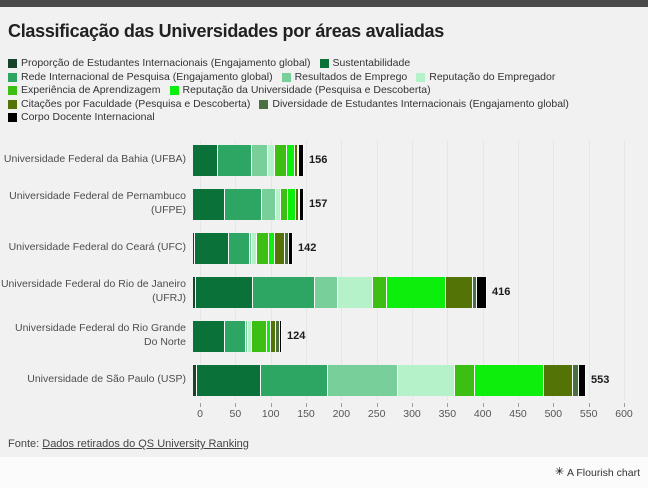  What do you see at coordinates (371, 63) in the screenshot?
I see `legend-item-label: Sustentabilidade` at bounding box center [371, 63].